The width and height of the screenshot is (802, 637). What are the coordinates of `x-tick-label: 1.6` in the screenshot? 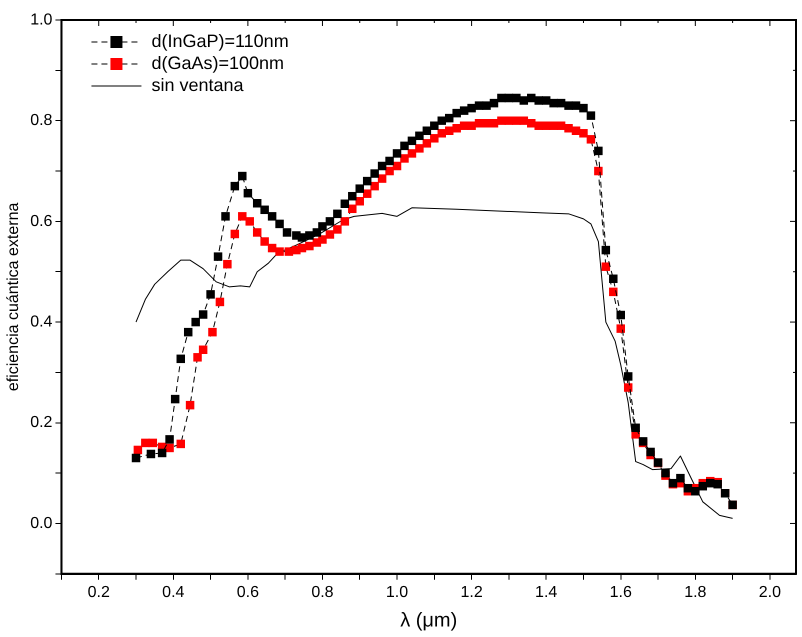 It's located at (621, 592).